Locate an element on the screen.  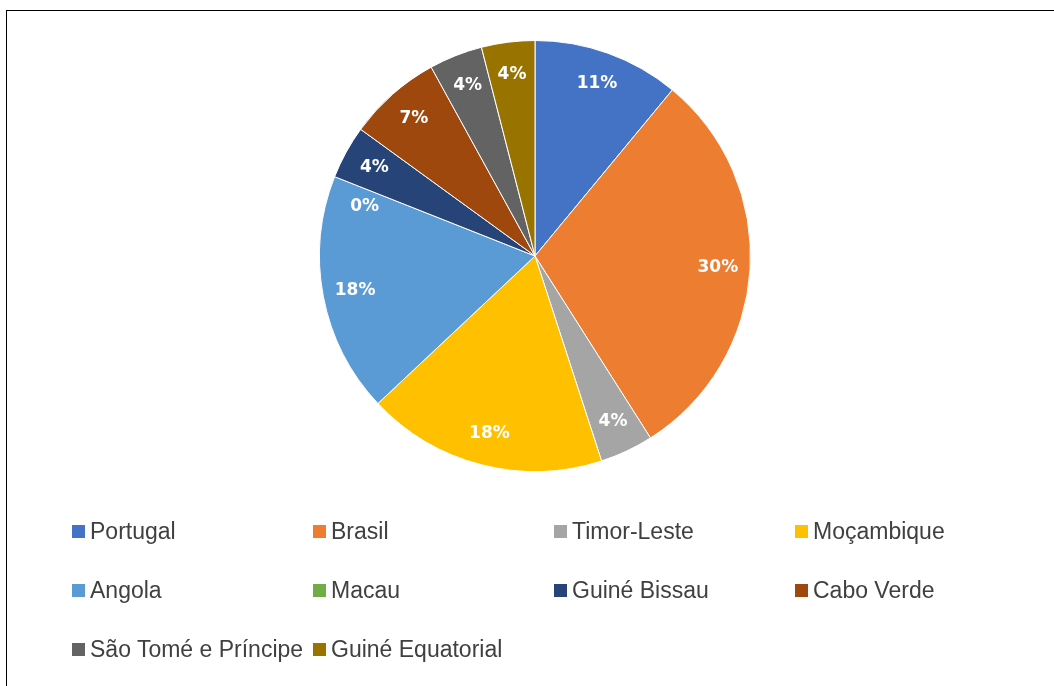
legend-label: Cabo Verde is located at coordinates (874, 590).